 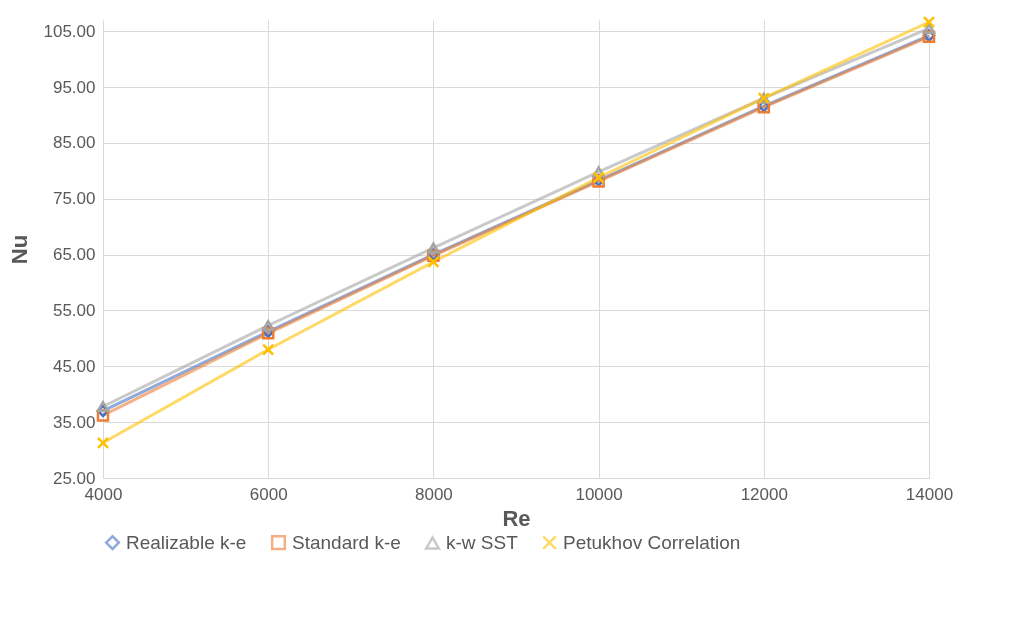 I want to click on x-tick-label: 12000, so click(x=764, y=494).